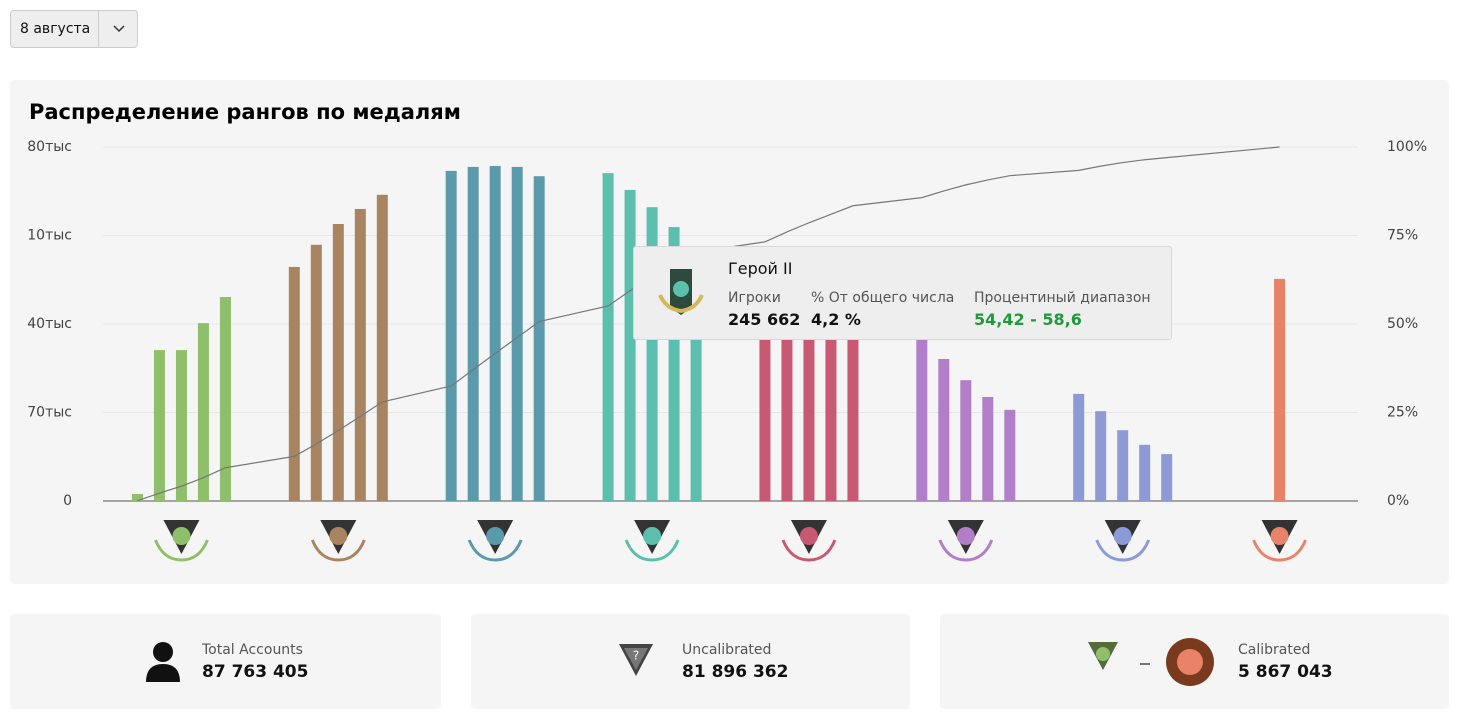 Image resolution: width=1460 pixels, height=720 pixels. What do you see at coordinates (735, 672) in the screenshot?
I see `stat-value: 81 896 362` at bounding box center [735, 672].